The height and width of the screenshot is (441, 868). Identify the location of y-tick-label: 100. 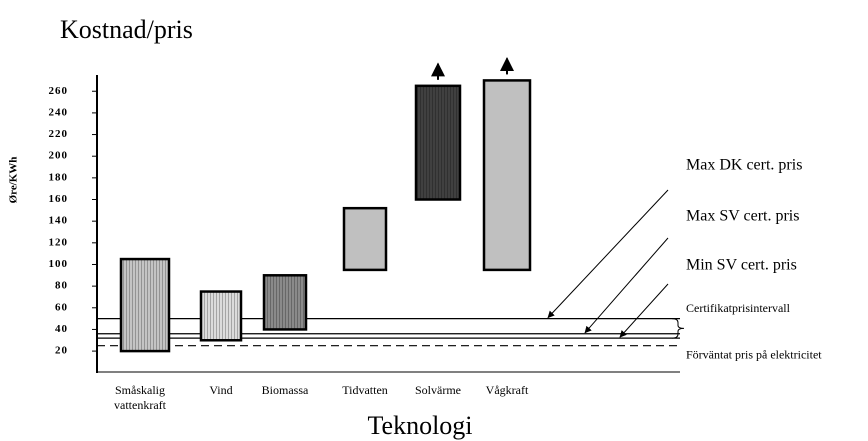
(59, 264).